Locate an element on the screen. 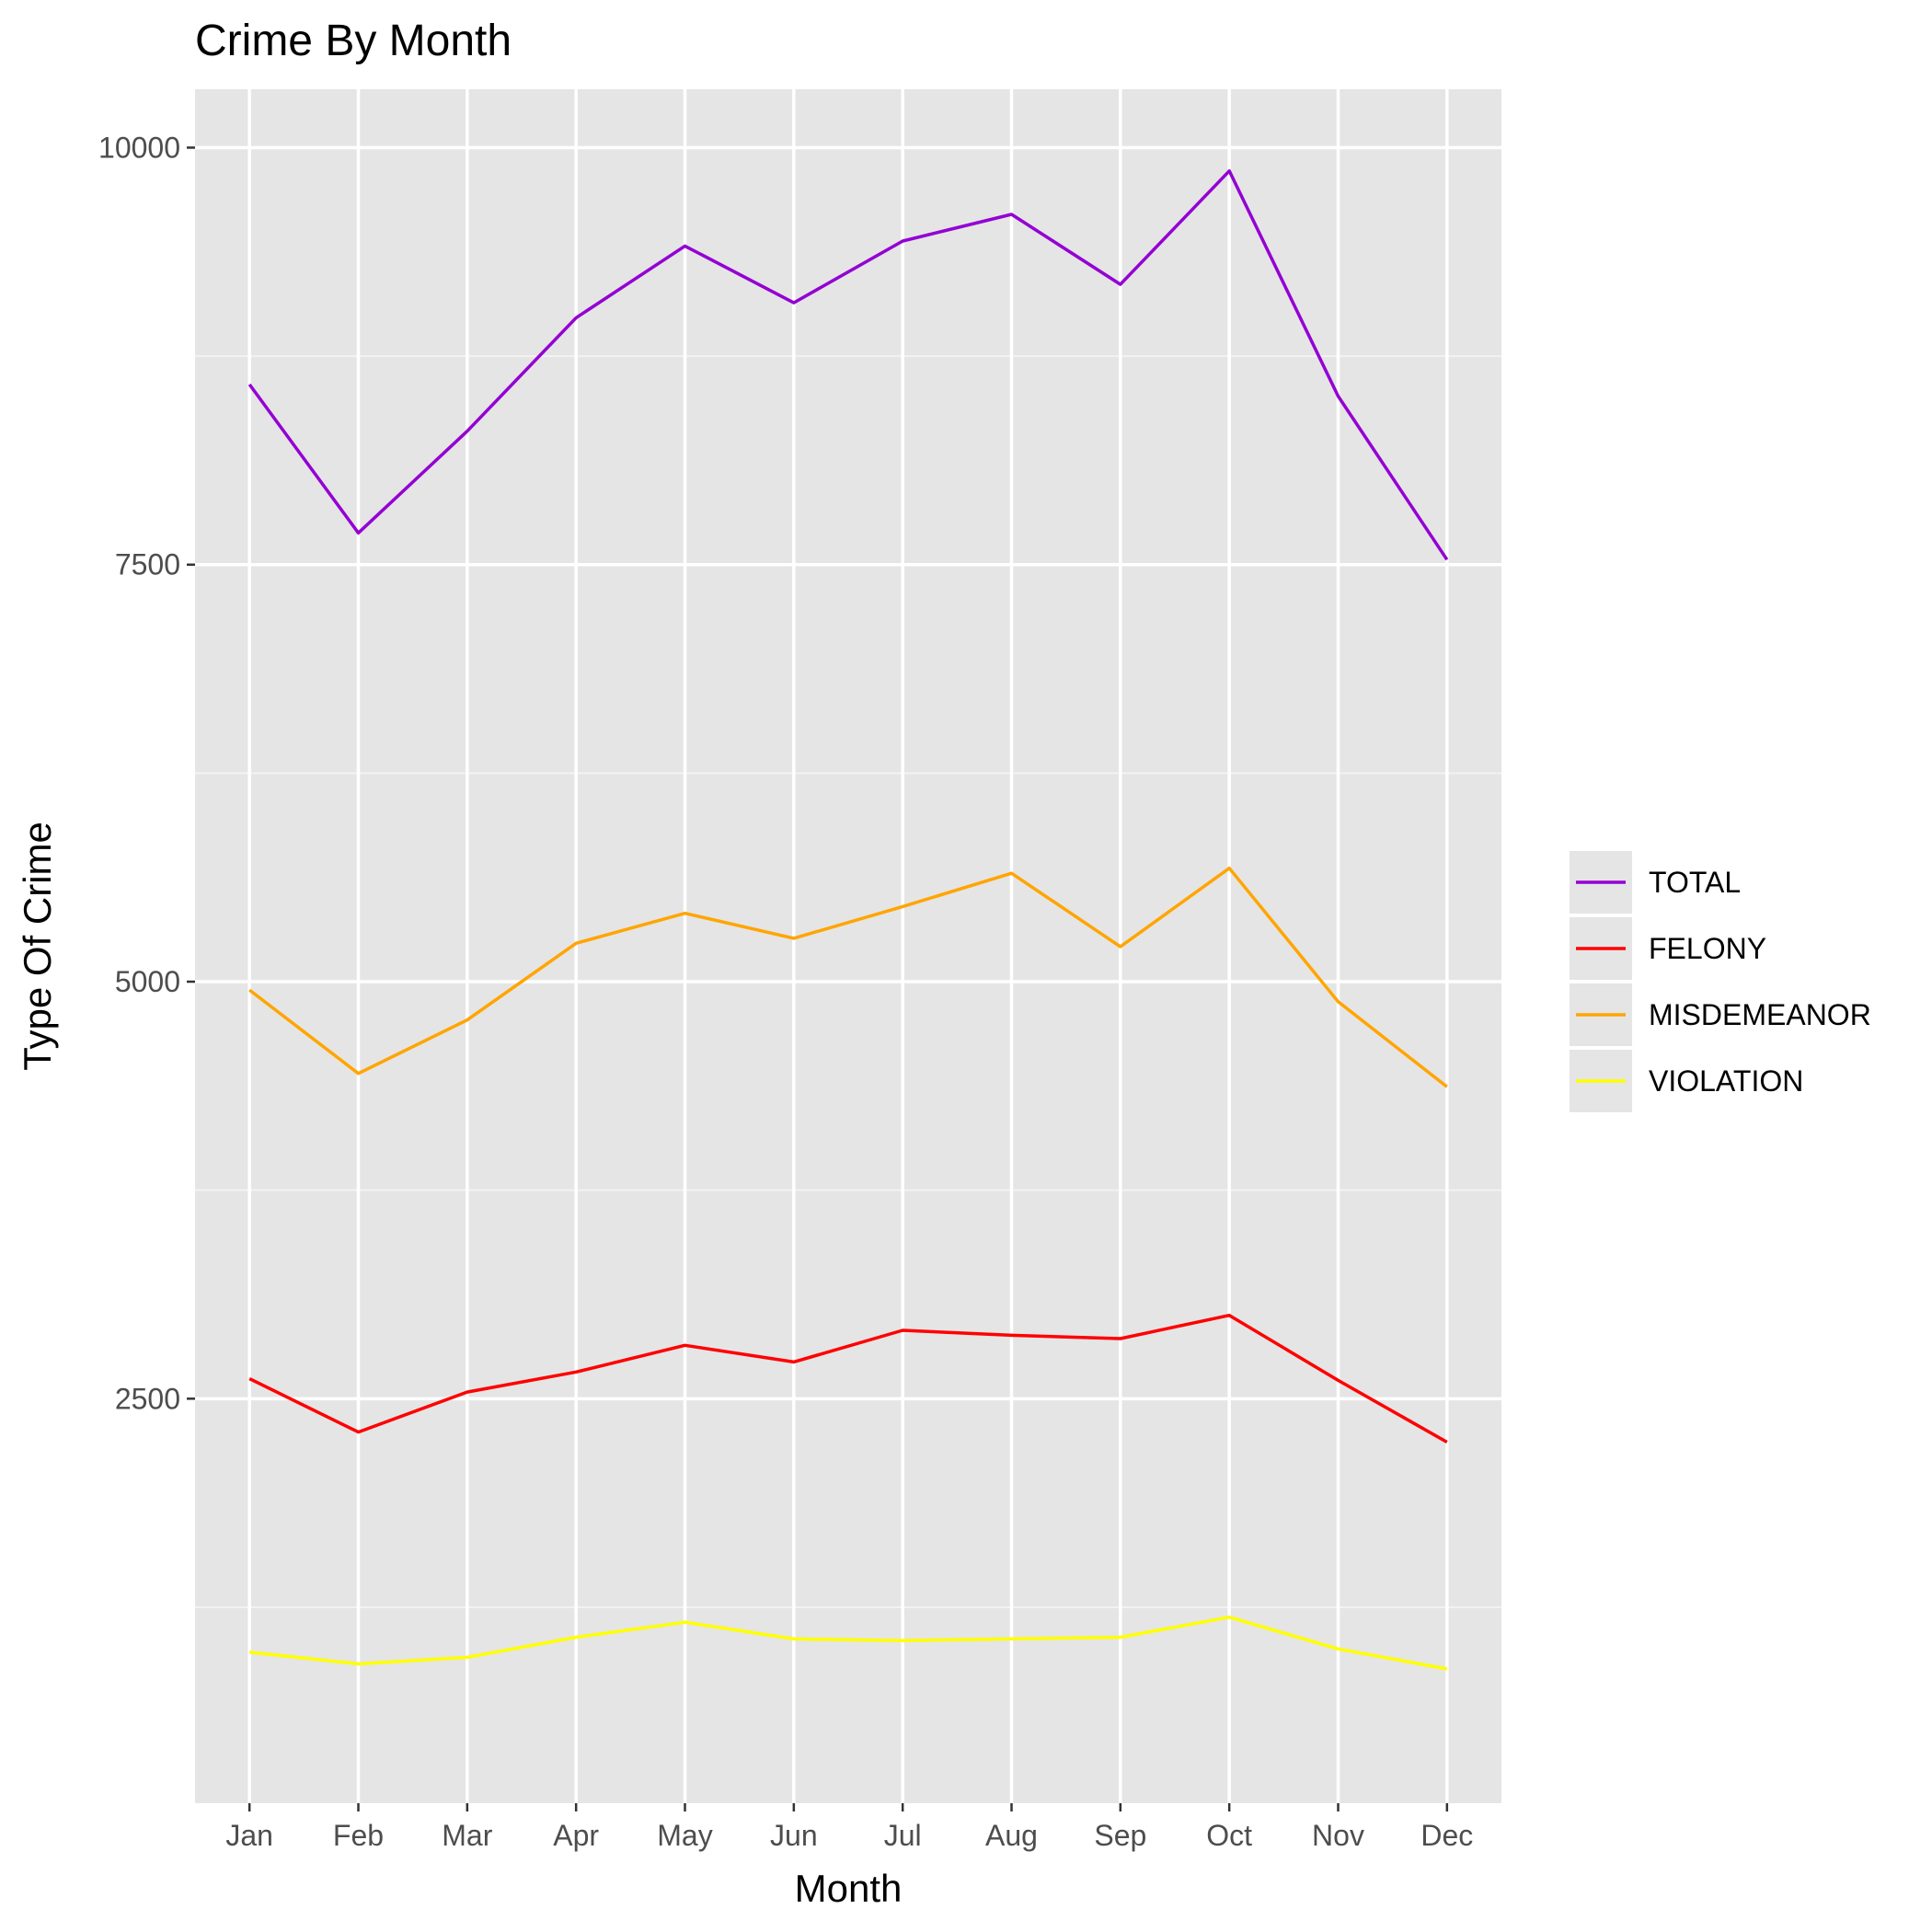 The height and width of the screenshot is (1932, 1932). x-tick-label: Nov is located at coordinates (1338, 1835).